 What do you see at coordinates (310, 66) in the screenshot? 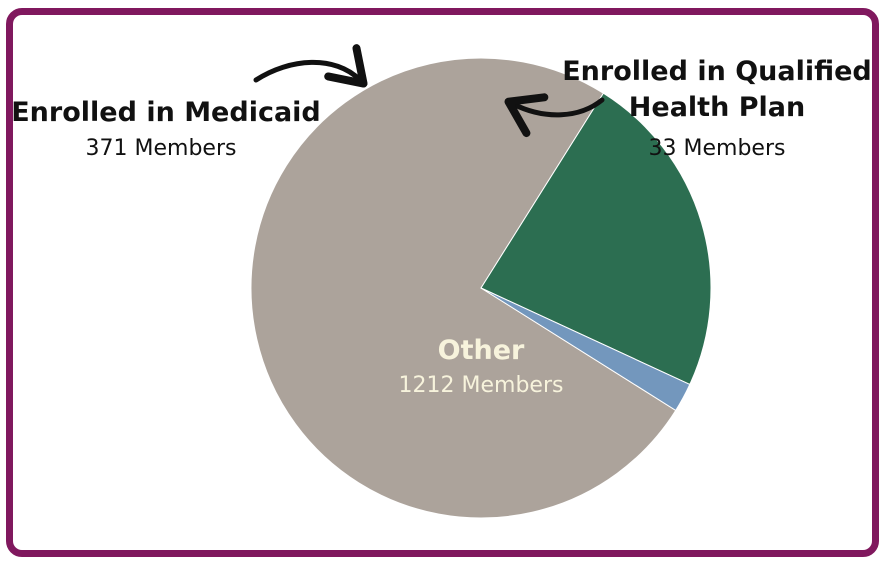
I see `medicaid-arrow` at bounding box center [310, 66].